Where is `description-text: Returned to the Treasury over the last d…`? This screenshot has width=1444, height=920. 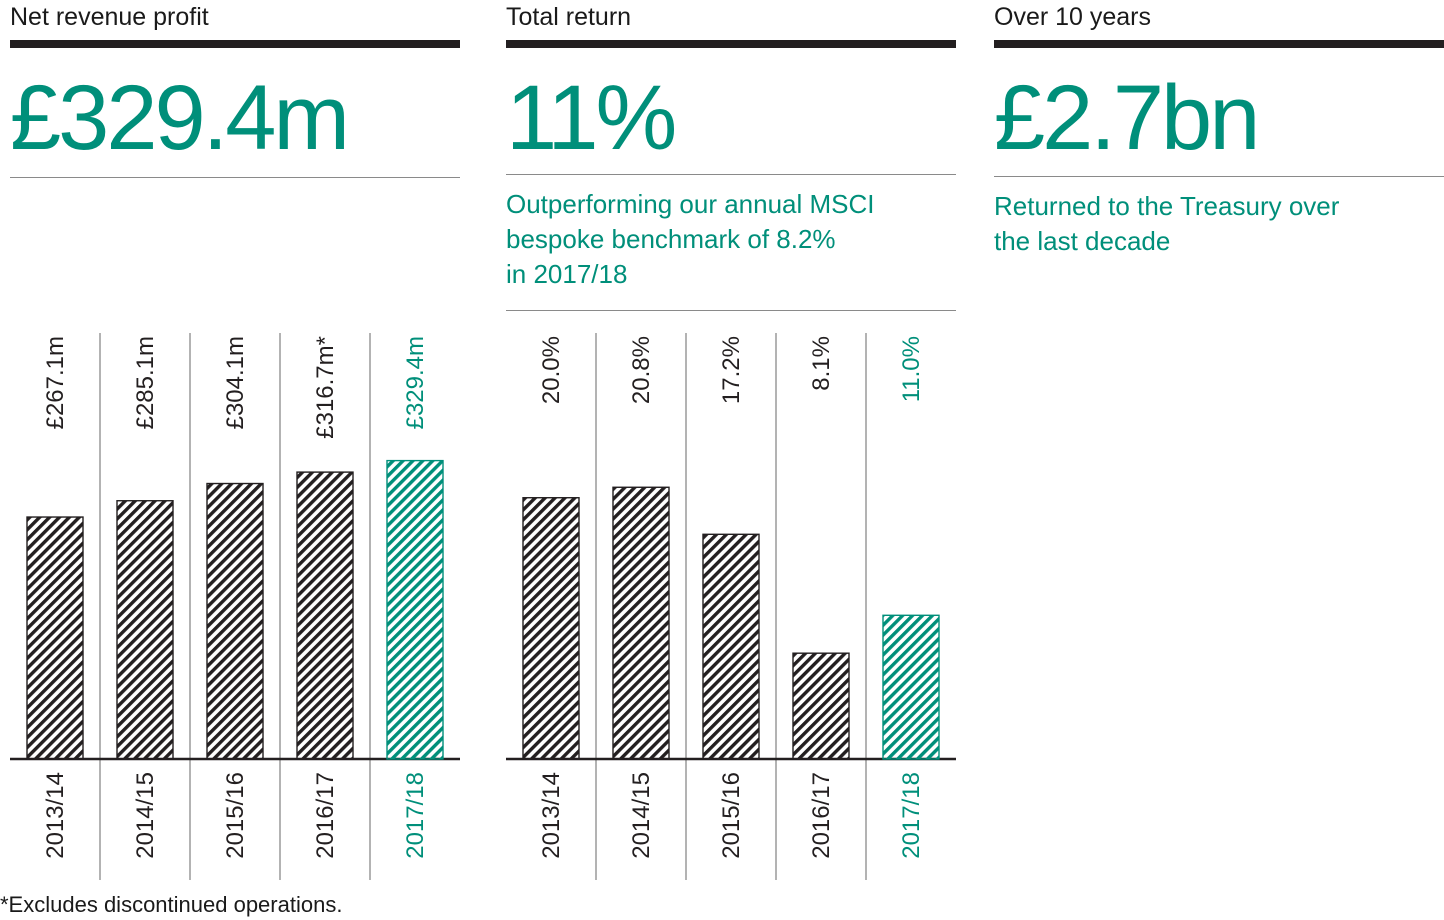 description-text: Returned to the Treasury over the last d… is located at coordinates (1166, 224).